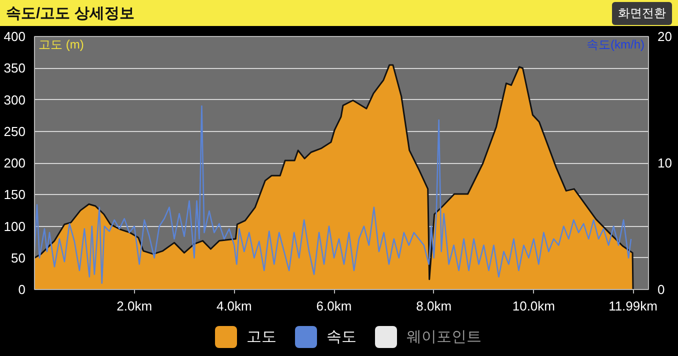 The width and height of the screenshot is (678, 356). I want to click on y-tick-label: 250, so click(15, 131).